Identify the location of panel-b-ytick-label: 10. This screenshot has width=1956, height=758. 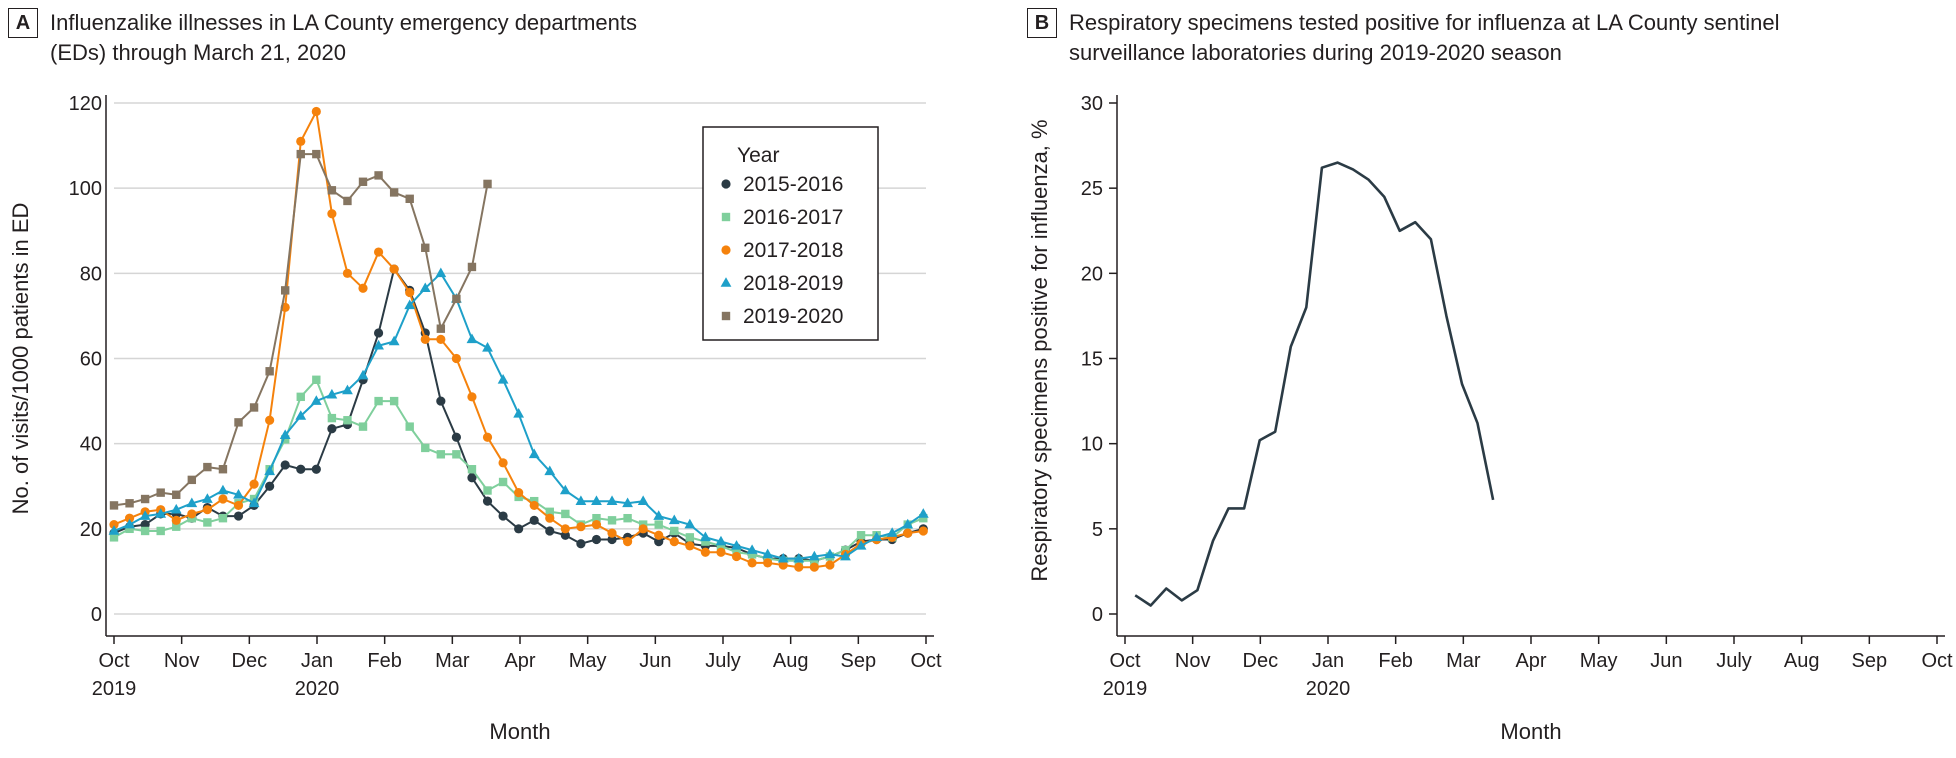
(1092, 445).